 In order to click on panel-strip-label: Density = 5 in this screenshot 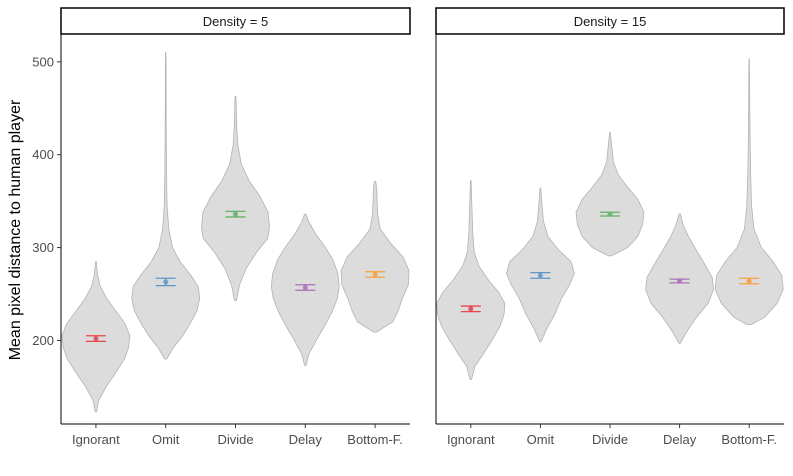, I will do `click(235, 21)`.